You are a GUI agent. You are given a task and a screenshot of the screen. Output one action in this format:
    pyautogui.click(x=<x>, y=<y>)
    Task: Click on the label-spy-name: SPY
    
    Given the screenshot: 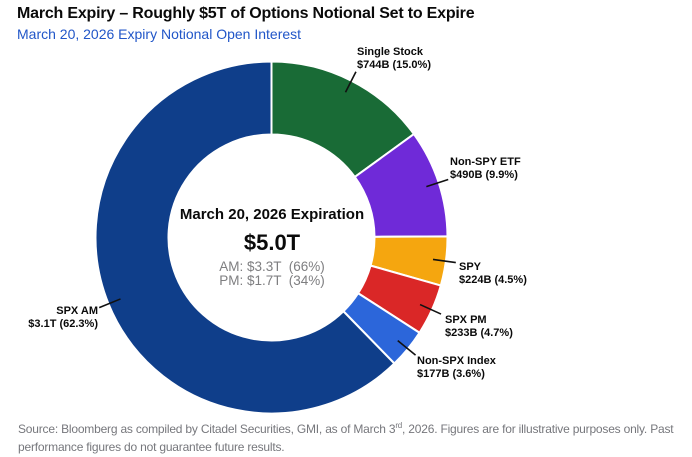 What is the action you would take?
    pyautogui.click(x=470, y=267)
    